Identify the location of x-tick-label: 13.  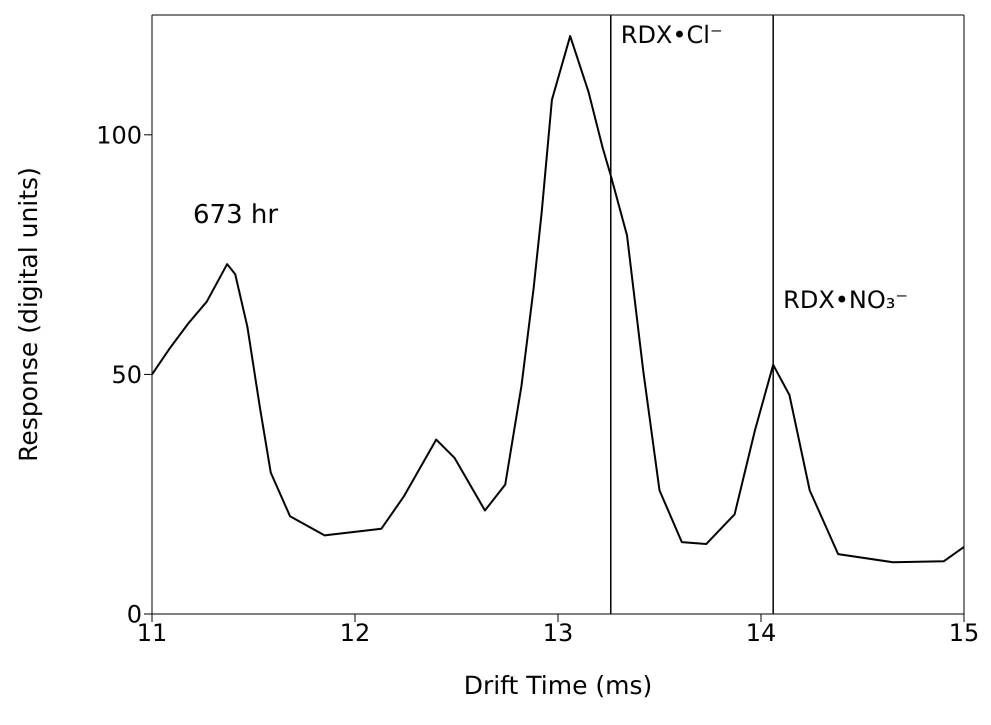
(558, 633).